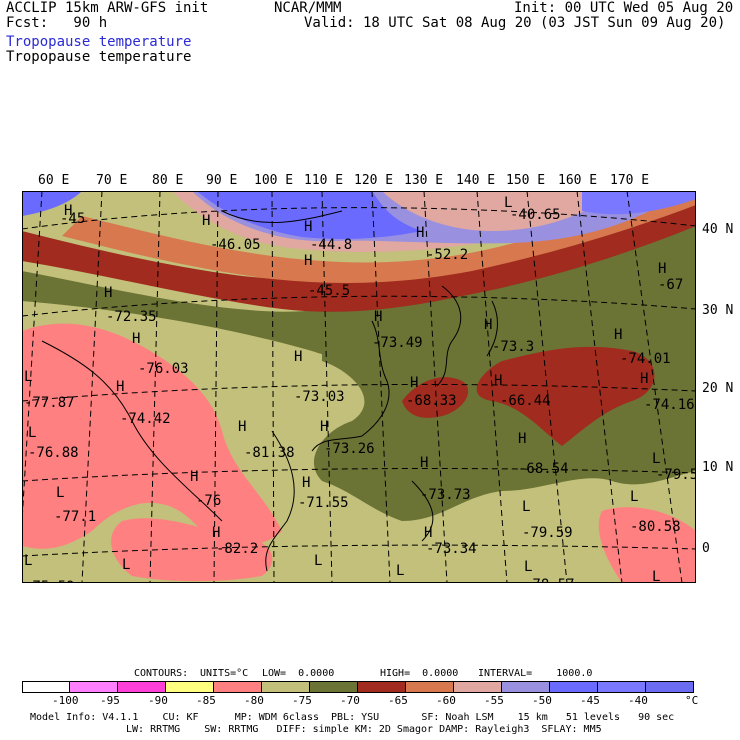 The image size is (740, 740). What do you see at coordinates (676, 475) in the screenshot?
I see `extremum-value: -79.5` at bounding box center [676, 475].